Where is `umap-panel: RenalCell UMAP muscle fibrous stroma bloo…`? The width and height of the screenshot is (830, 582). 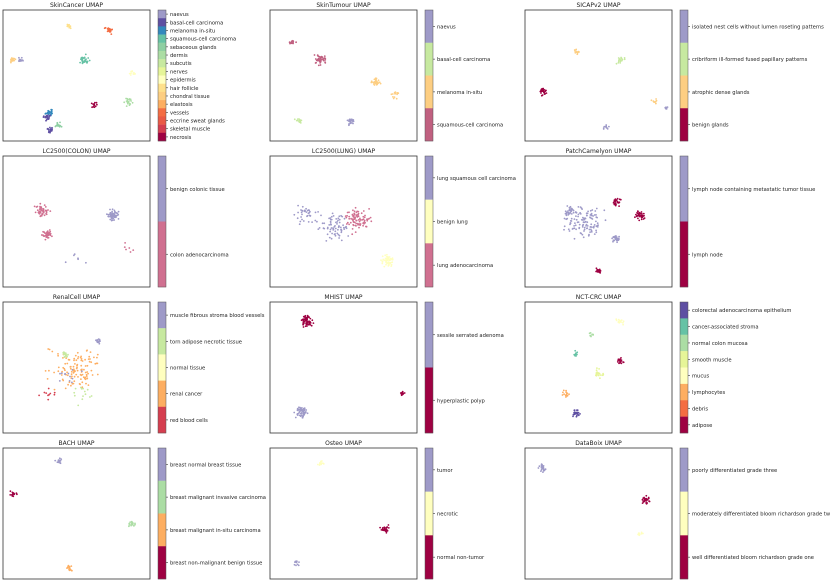 umap-panel: RenalCell UMAP muscle fibrous stroma bloo… is located at coordinates (133, 364).